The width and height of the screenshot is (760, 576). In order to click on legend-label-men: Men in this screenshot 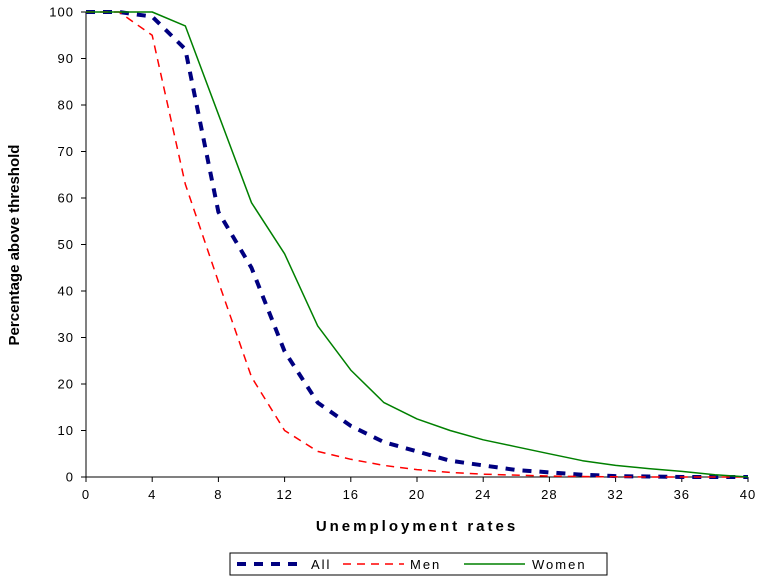, I will do `click(425, 564)`.